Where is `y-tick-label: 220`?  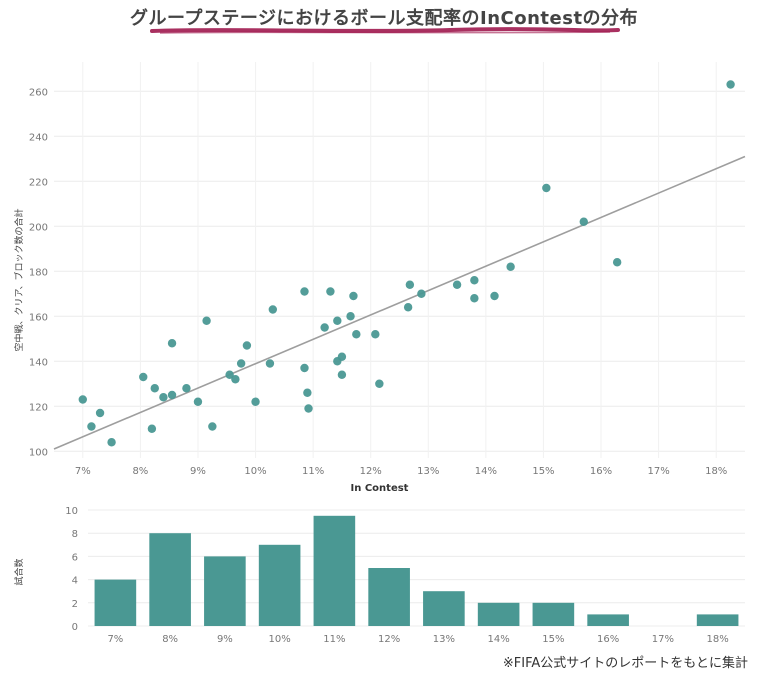 y-tick-label: 220 is located at coordinates (38, 182).